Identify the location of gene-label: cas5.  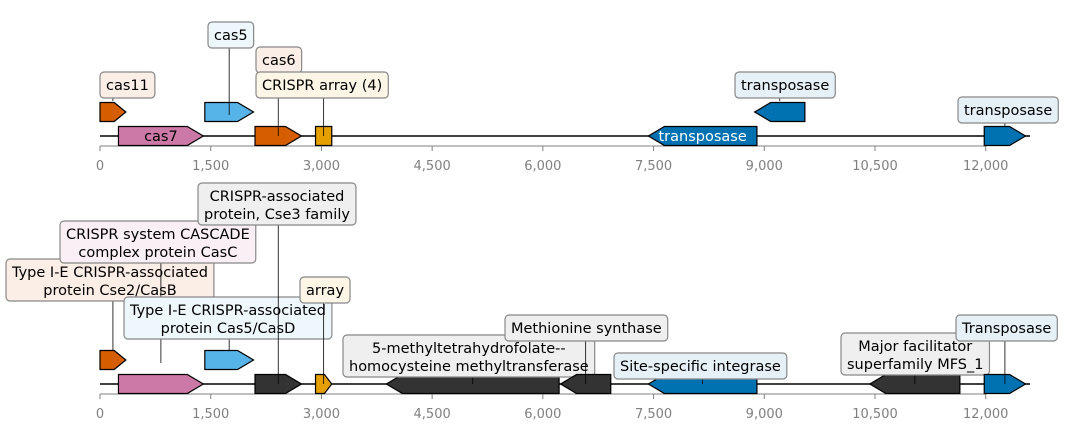
(231, 36).